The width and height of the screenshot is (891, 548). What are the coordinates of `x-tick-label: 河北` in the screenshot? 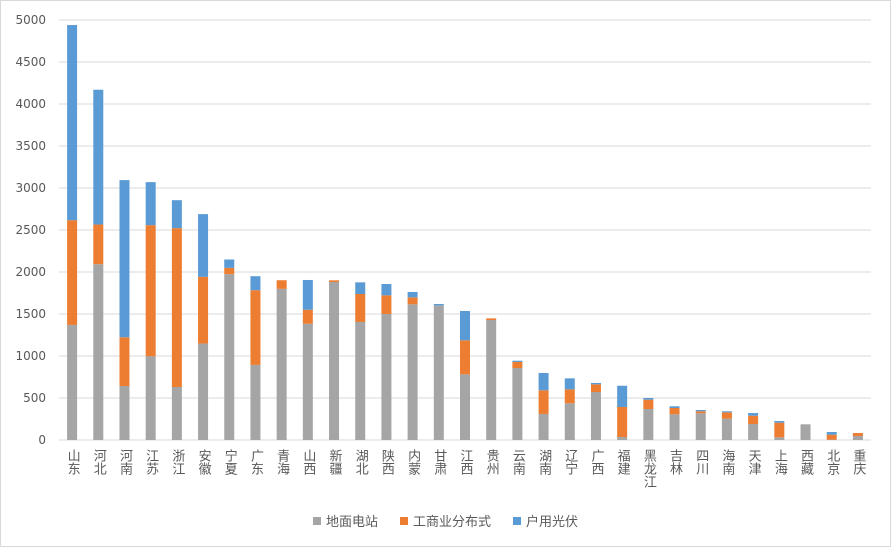 It's located at (99, 462).